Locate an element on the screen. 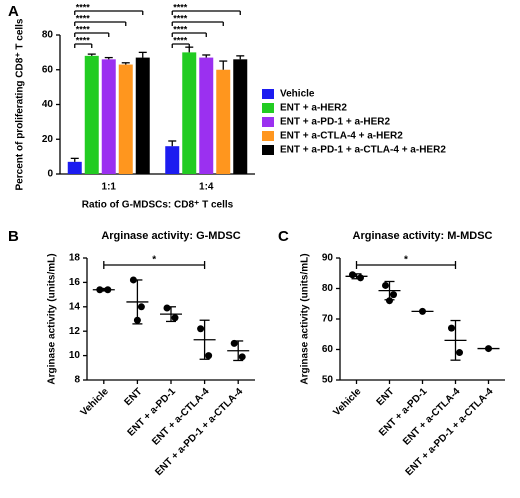  y-tick-label: 20 is located at coordinates (48, 139).